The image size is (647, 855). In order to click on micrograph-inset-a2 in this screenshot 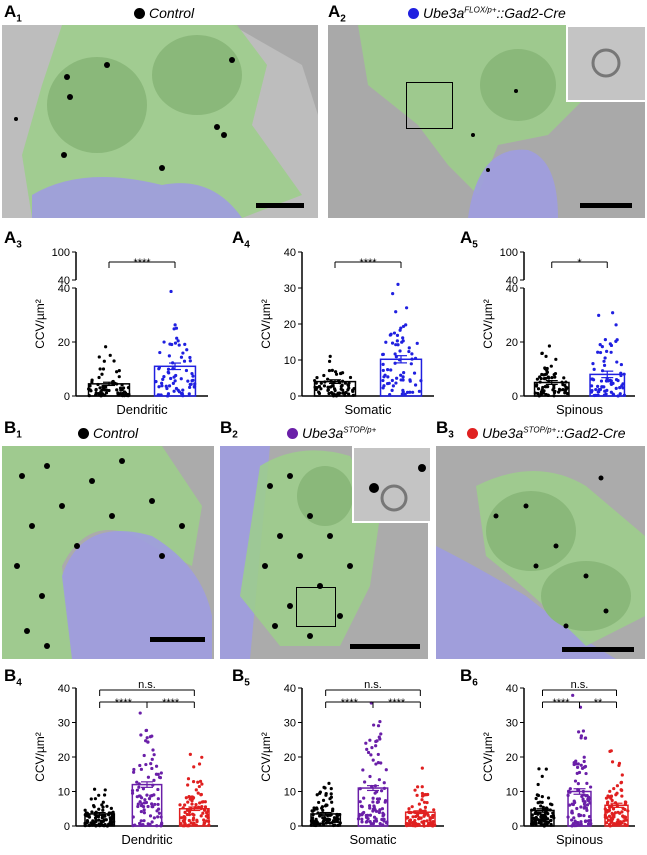, I will do `click(606, 63)`.